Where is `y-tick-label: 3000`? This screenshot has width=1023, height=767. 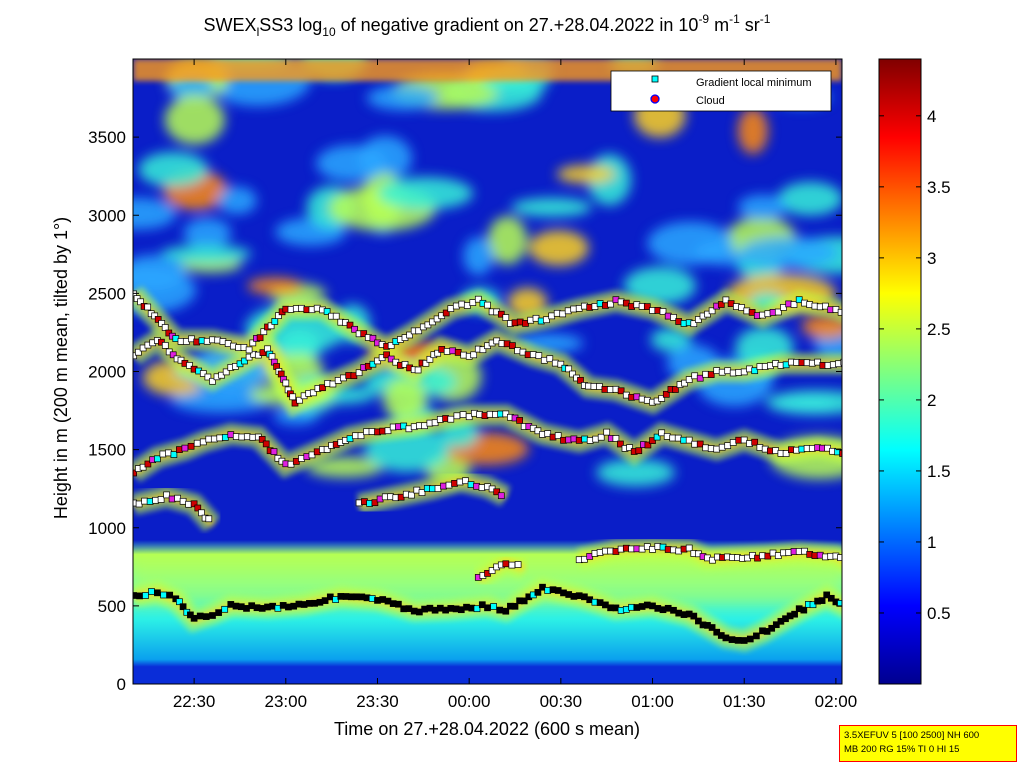
y-tick-label: 3000 is located at coordinates (107, 215).